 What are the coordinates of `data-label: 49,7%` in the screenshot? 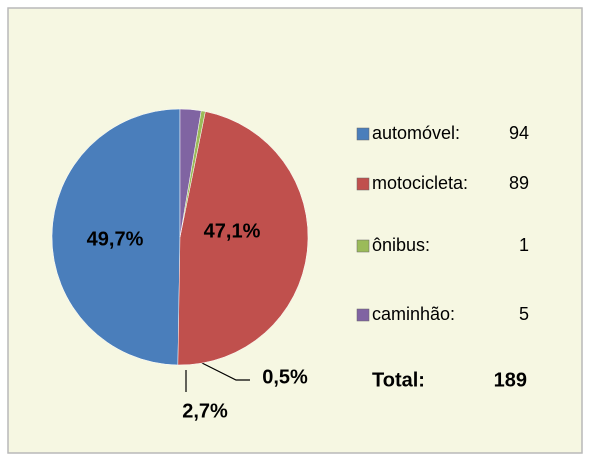 It's located at (115, 239).